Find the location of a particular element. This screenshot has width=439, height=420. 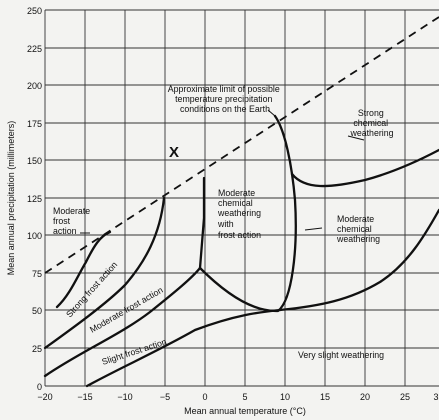

x-axis-title: Mean annual temperature (°C) is located at coordinates (245, 411).